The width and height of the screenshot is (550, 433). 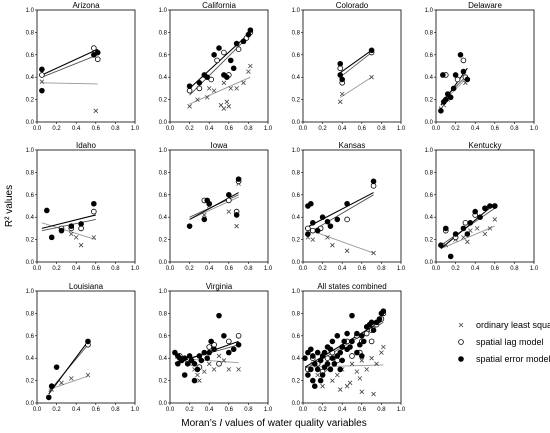 What do you see at coordinates (362, 269) in the screenshot?
I see `x-tick-label: 0.6` at bounding box center [362, 269].